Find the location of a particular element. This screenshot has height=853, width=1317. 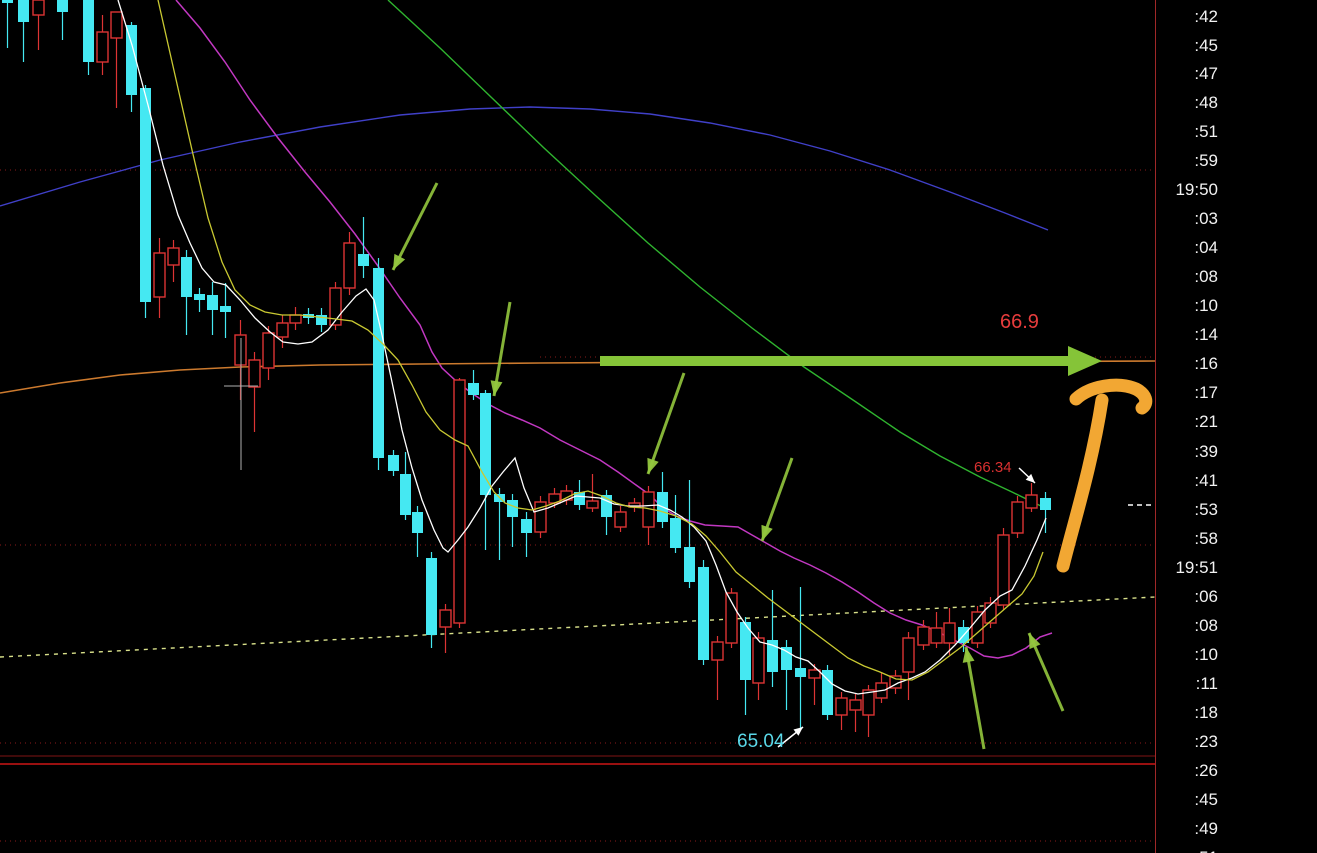

big-arrow-head is located at coordinates (1085, 361).